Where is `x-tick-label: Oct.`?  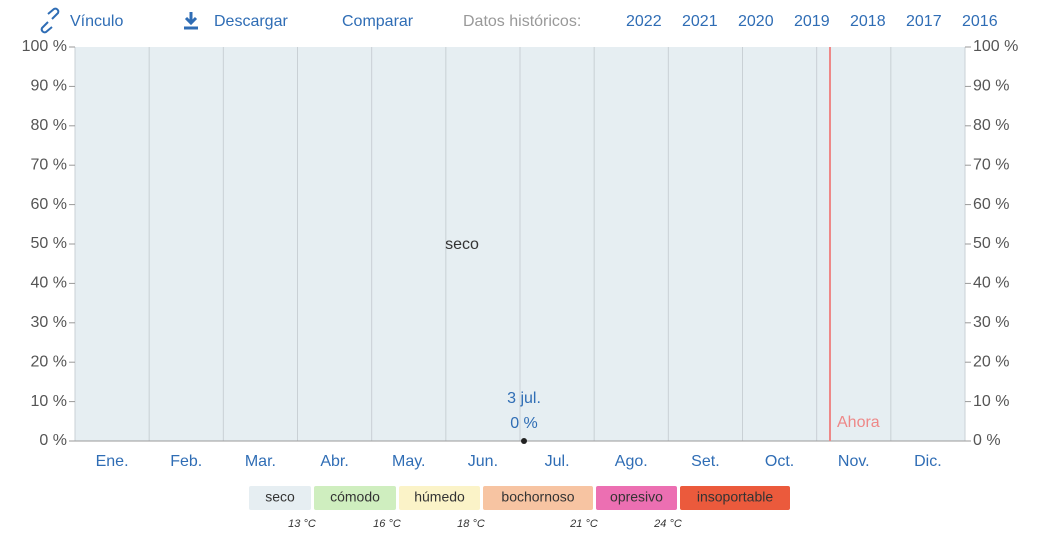 x-tick-label: Oct. is located at coordinates (779, 461).